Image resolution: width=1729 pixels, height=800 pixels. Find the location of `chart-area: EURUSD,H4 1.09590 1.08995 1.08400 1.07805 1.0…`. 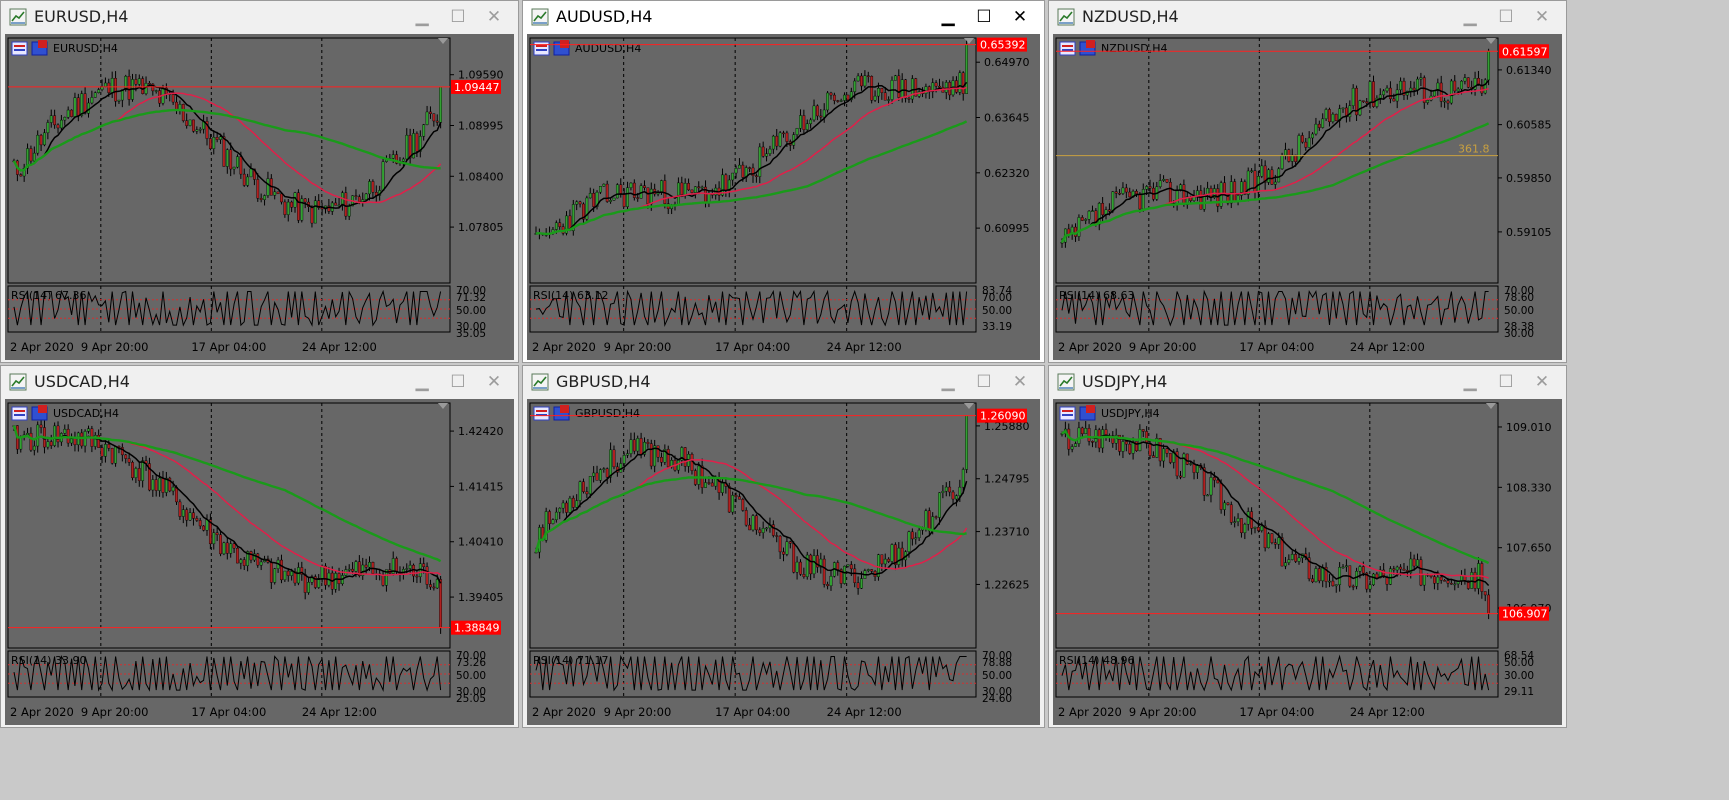

chart-area: EURUSD,H4 1.09590 1.08995 1.08400 1.07805 1.0… is located at coordinates (259, 197).